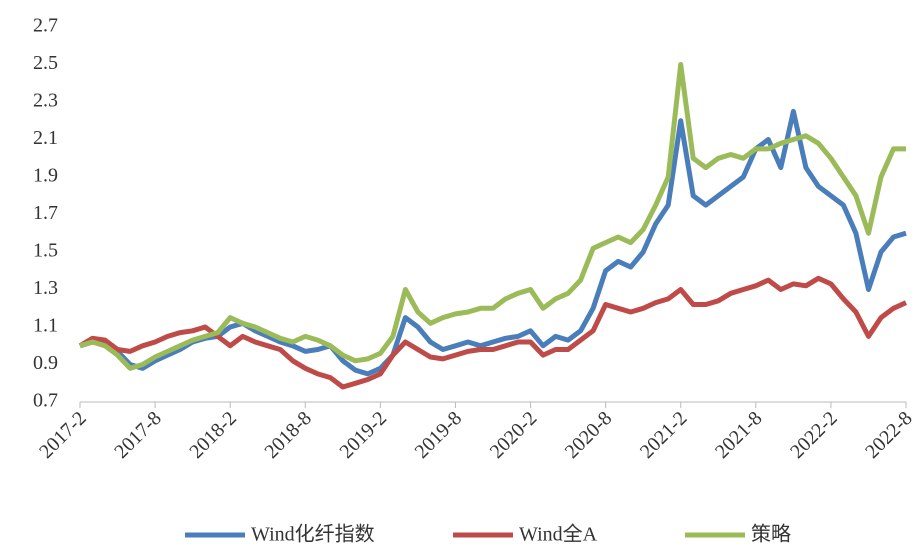 Image resolution: width=921 pixels, height=558 pixels. I want to click on y-tick-label: 2.7, so click(45, 26).